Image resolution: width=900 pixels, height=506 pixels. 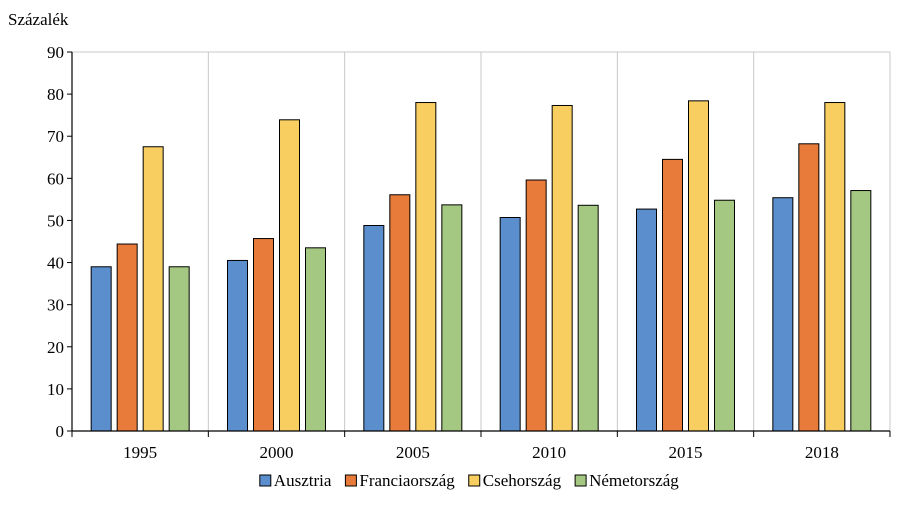 I want to click on legend-item-Németország: Németország, so click(x=626, y=480).